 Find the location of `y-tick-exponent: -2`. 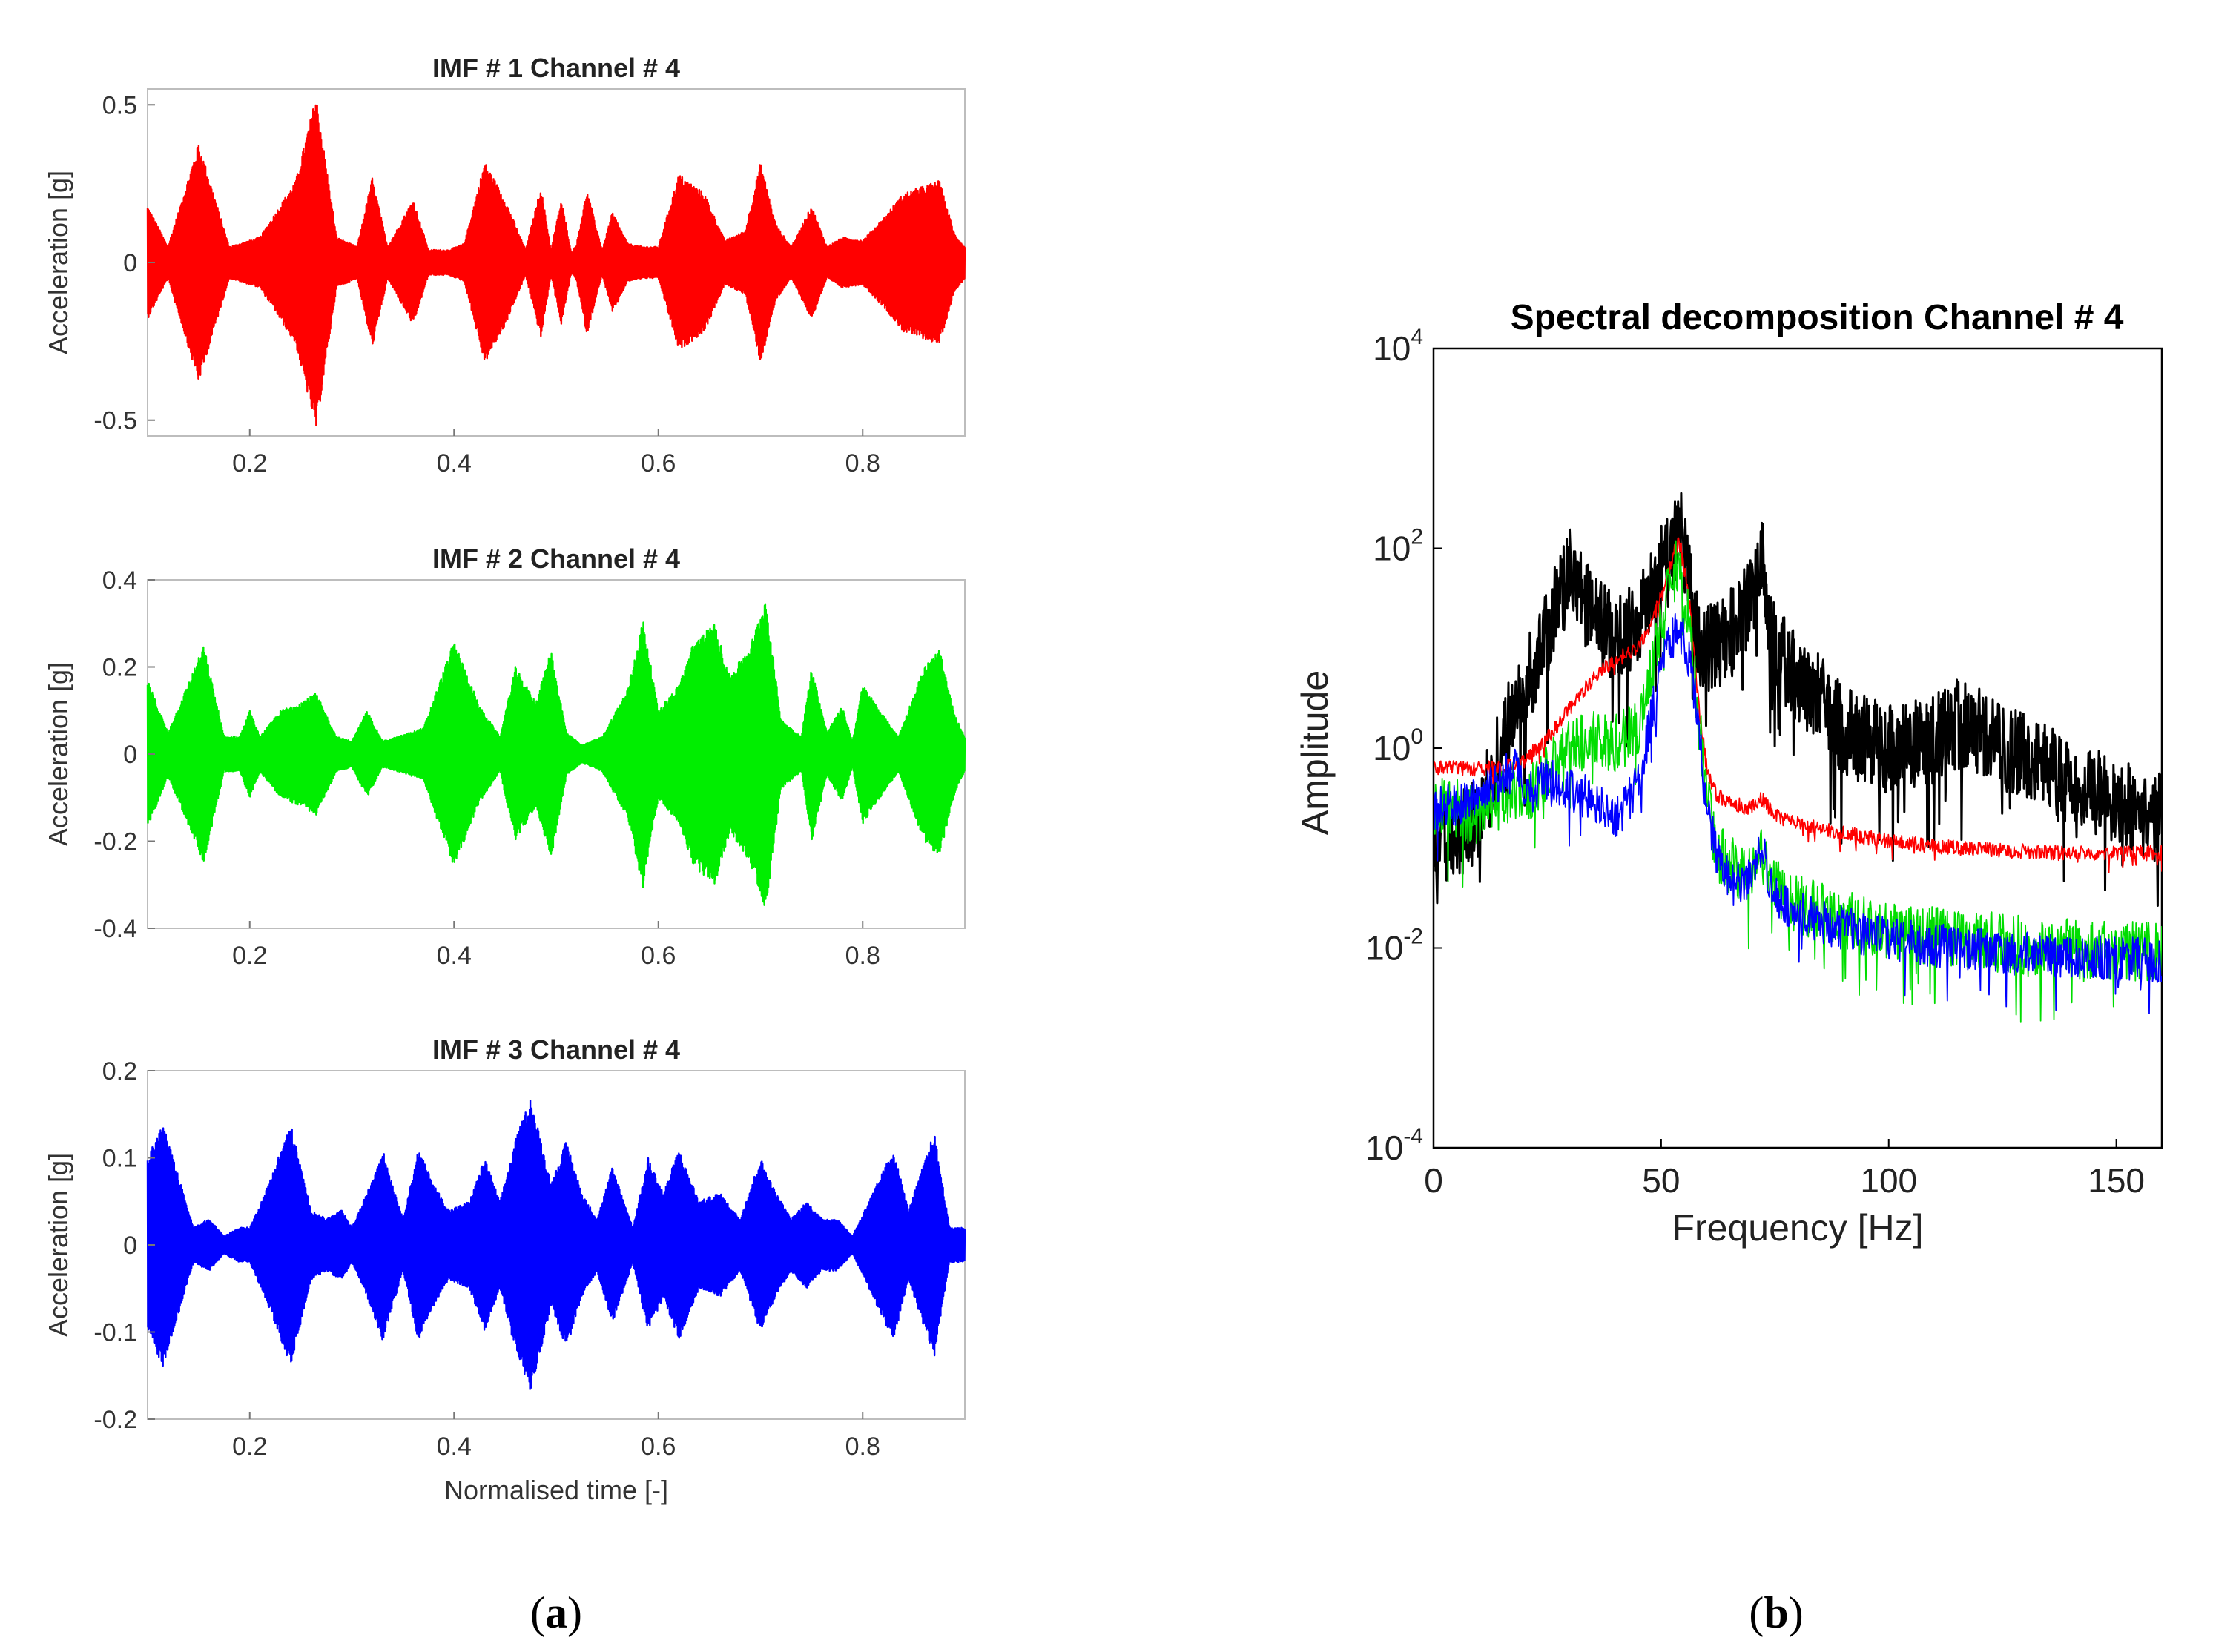

y-tick-exponent: -2 is located at coordinates (1413, 937).